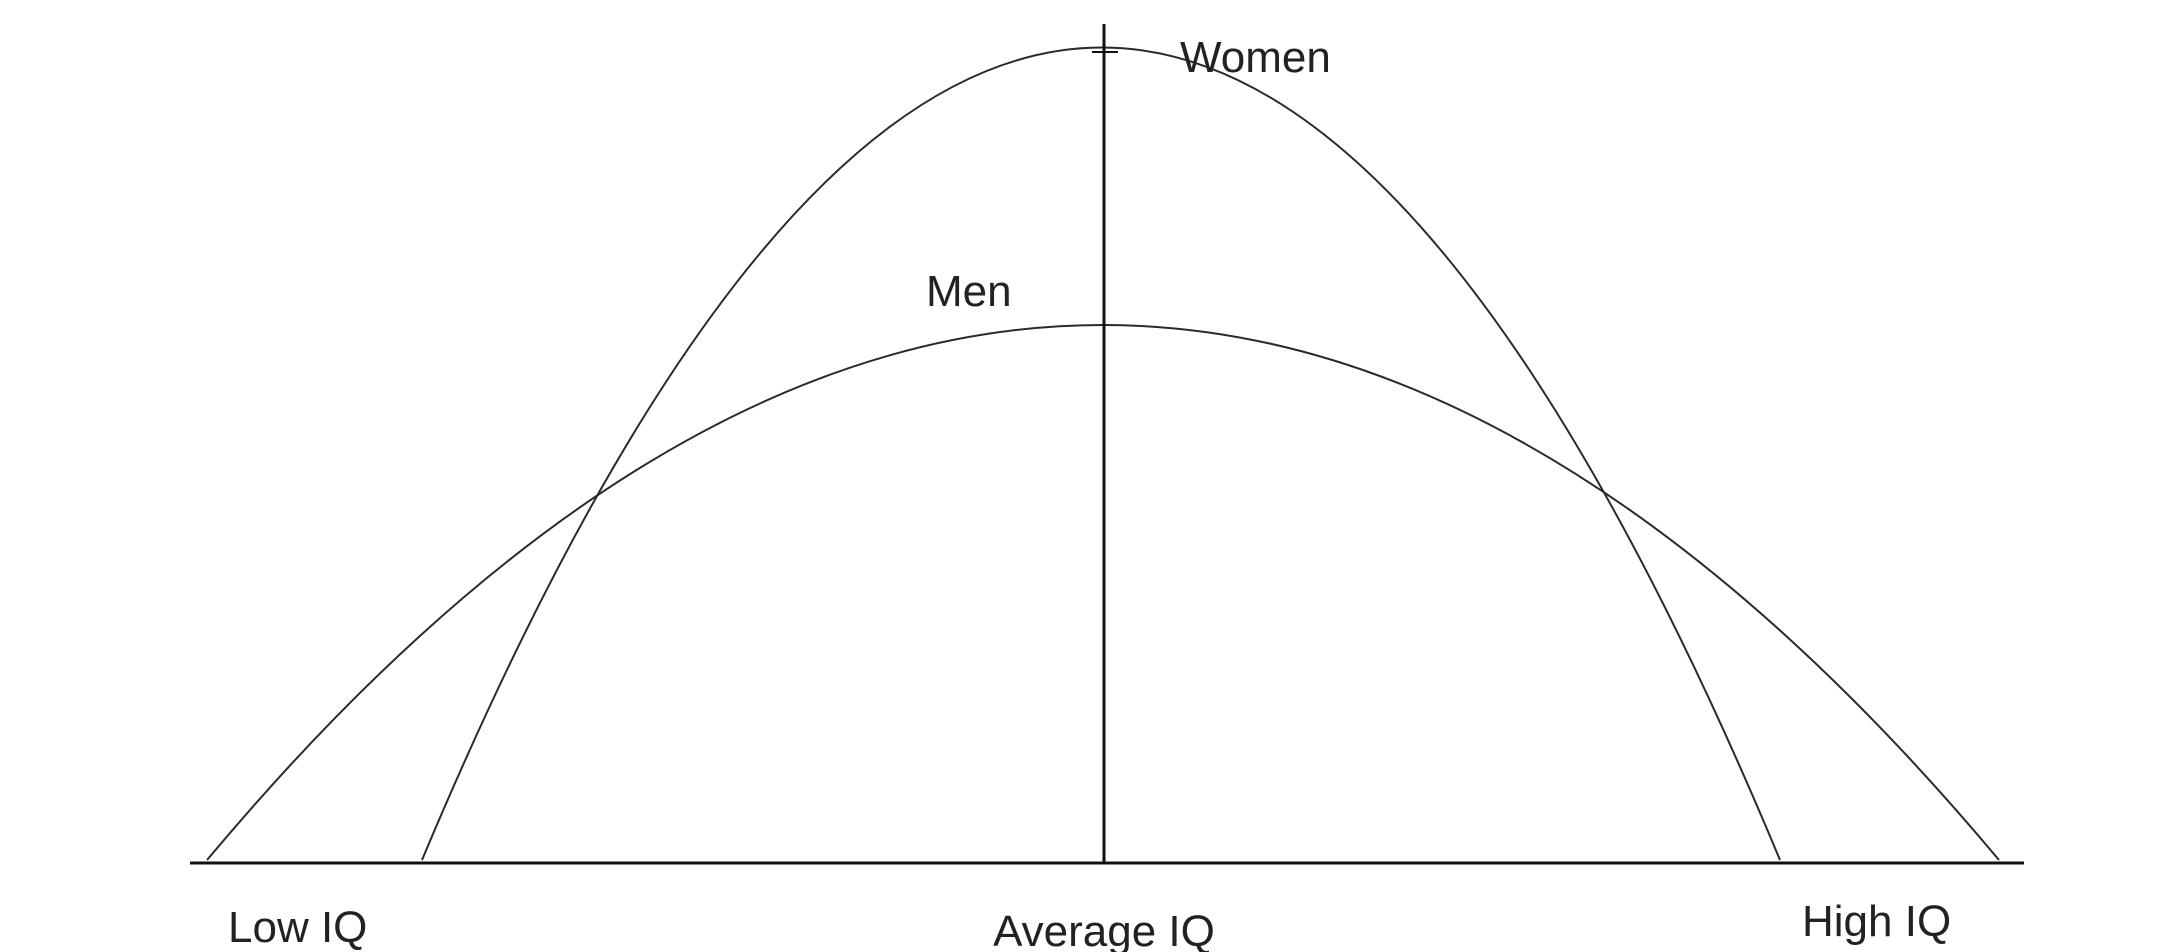 Image resolution: width=2170 pixels, height=952 pixels. I want to click on women-label: Women, so click(1255, 57).